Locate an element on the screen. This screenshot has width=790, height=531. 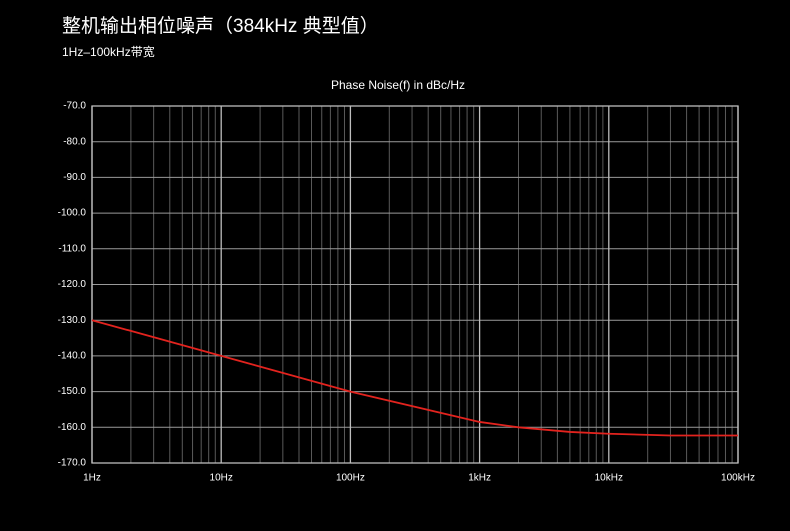
chart-title: 整机输出相位噪声（384kHz 典型值） is located at coordinates (220, 26).